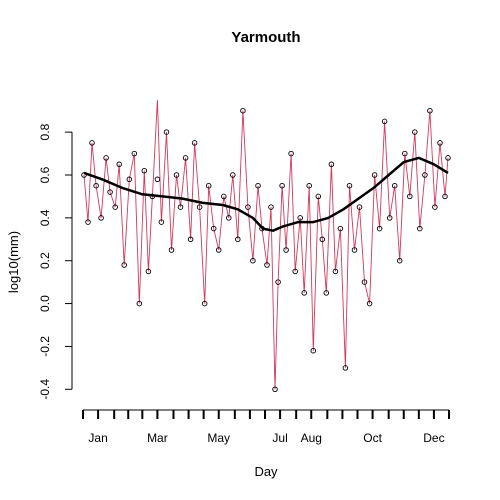  I want to click on smooth-trend-line, so click(266, 194).